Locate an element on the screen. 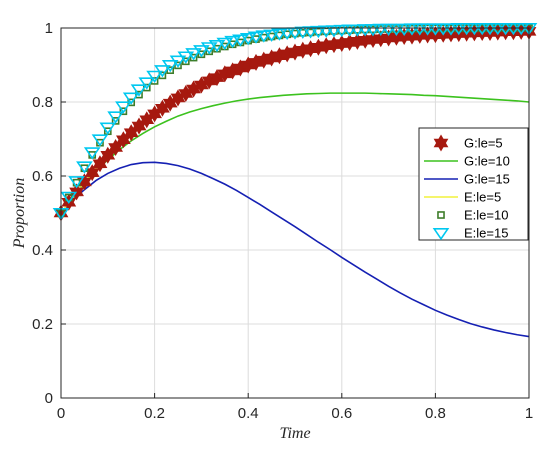 This screenshot has width=550, height=450. x-tick-label: 0.8 is located at coordinates (435, 413).